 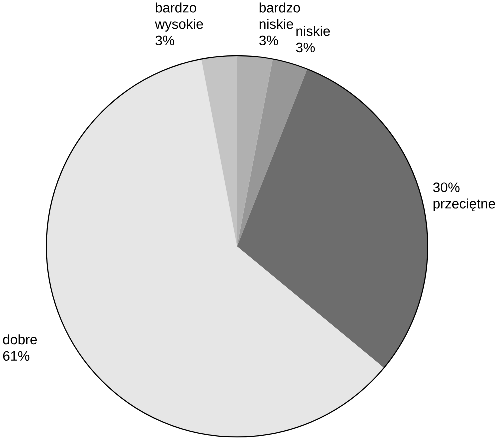 I want to click on data-label: 30%, so click(x=446, y=187).